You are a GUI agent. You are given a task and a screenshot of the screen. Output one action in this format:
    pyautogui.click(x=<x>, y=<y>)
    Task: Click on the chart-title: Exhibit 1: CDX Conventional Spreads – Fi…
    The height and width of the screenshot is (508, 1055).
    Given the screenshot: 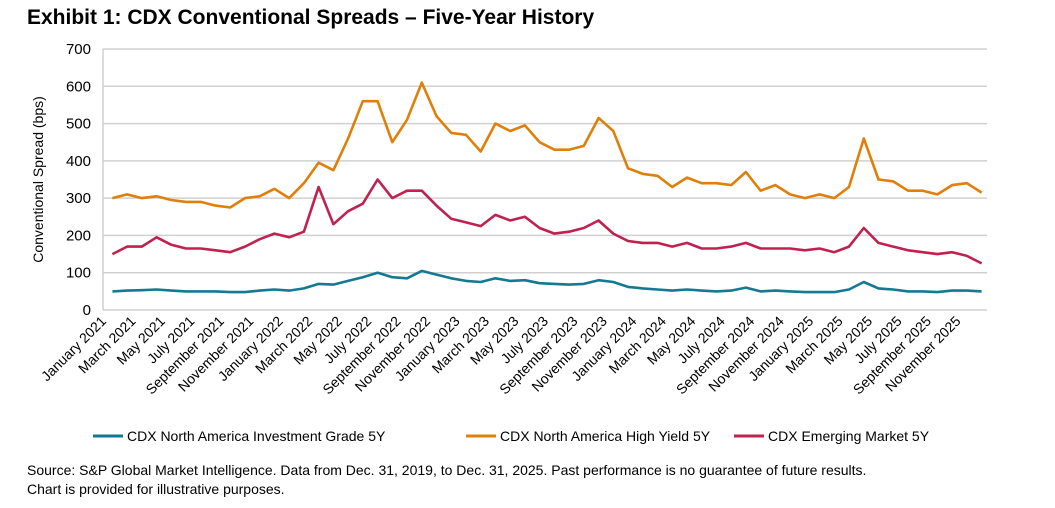 What is the action you would take?
    pyautogui.click(x=311, y=17)
    